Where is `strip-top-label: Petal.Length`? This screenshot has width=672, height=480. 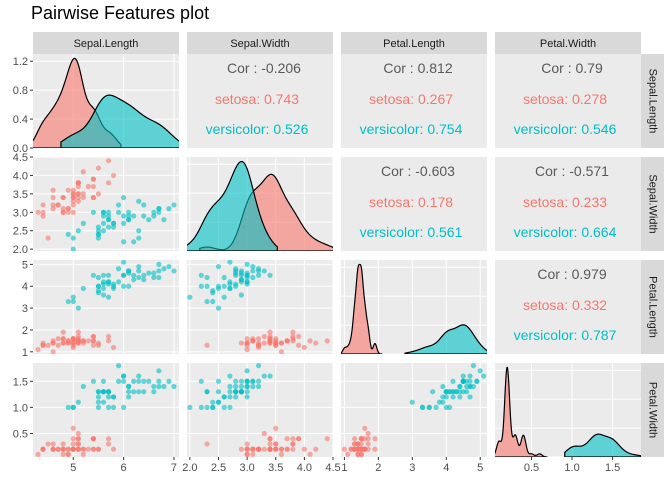
strip-top-label: Petal.Length is located at coordinates (414, 44).